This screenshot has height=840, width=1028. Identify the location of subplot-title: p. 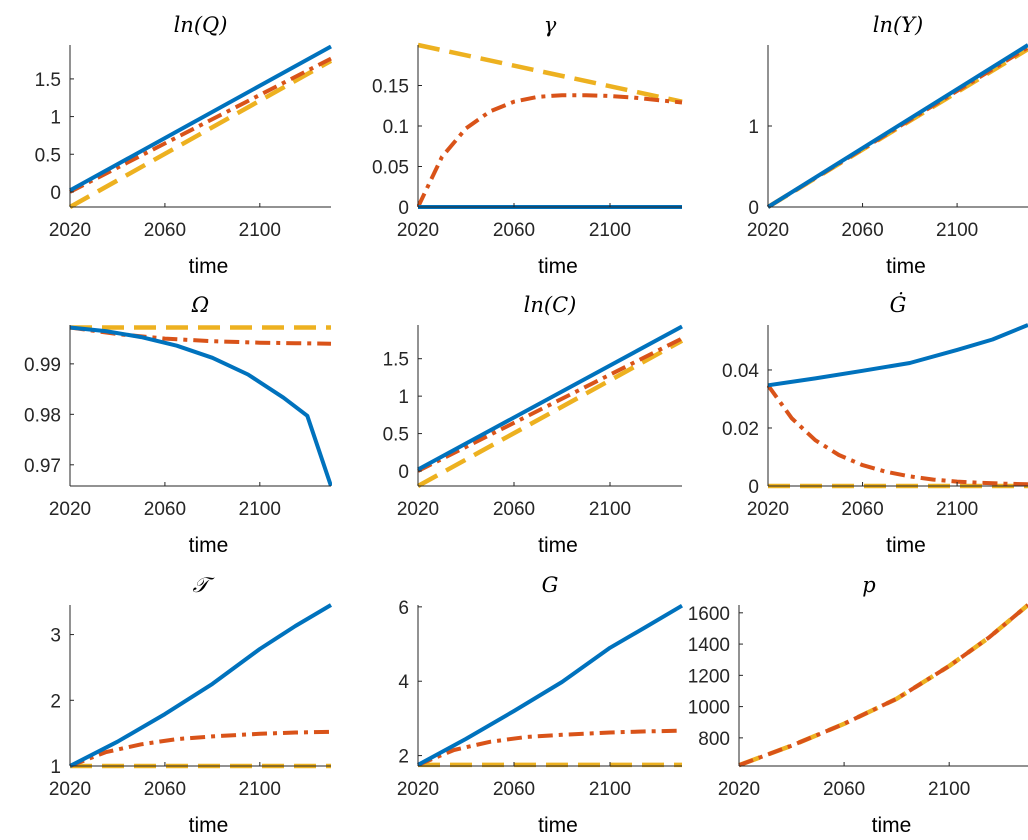
(868, 585).